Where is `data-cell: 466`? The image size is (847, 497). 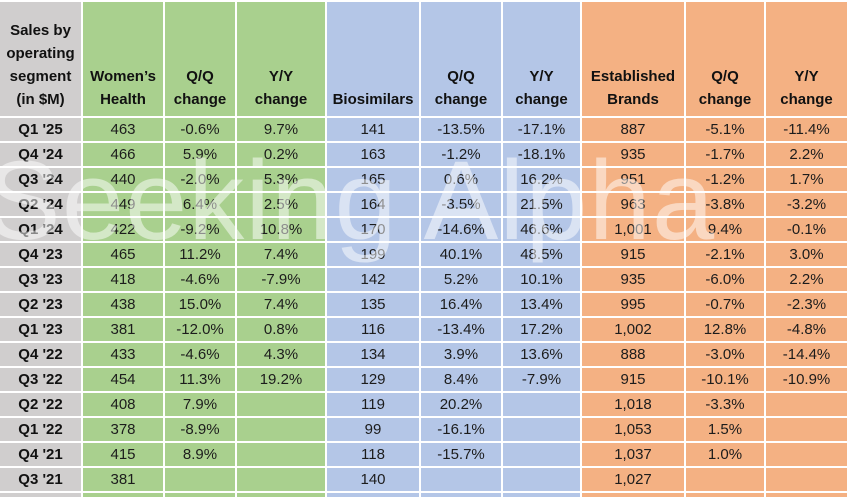 data-cell: 466 is located at coordinates (123, 154).